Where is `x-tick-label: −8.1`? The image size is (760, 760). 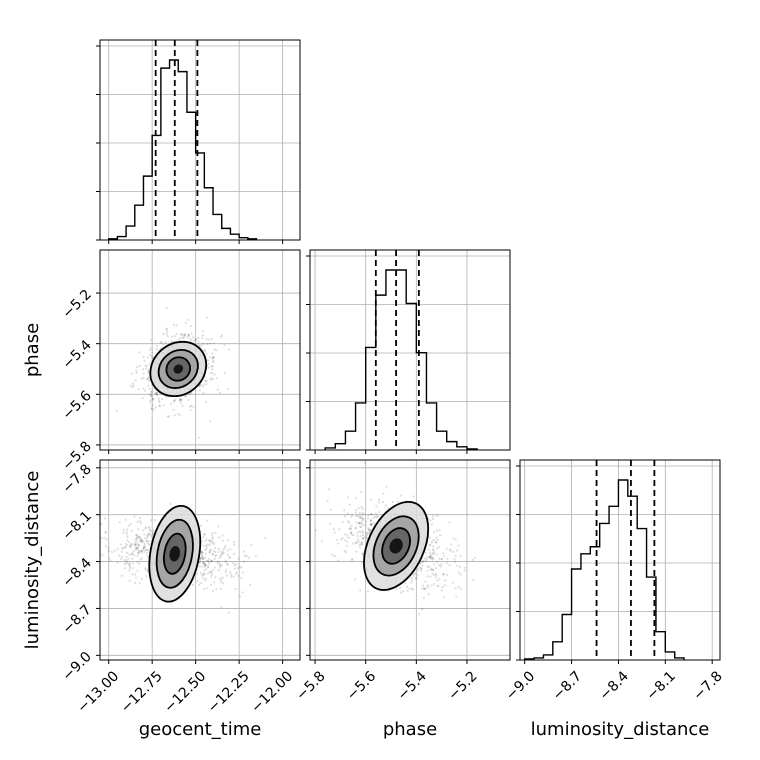
x-tick-label: −8.1 is located at coordinates (661, 685).